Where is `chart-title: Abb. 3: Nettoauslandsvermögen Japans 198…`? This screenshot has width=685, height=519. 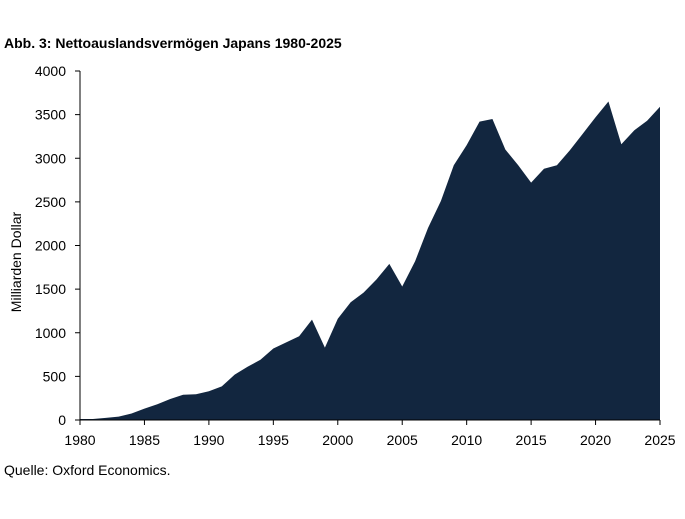
chart-title: Abb. 3: Nettoauslandsvermögen Japans 198… is located at coordinates (173, 43).